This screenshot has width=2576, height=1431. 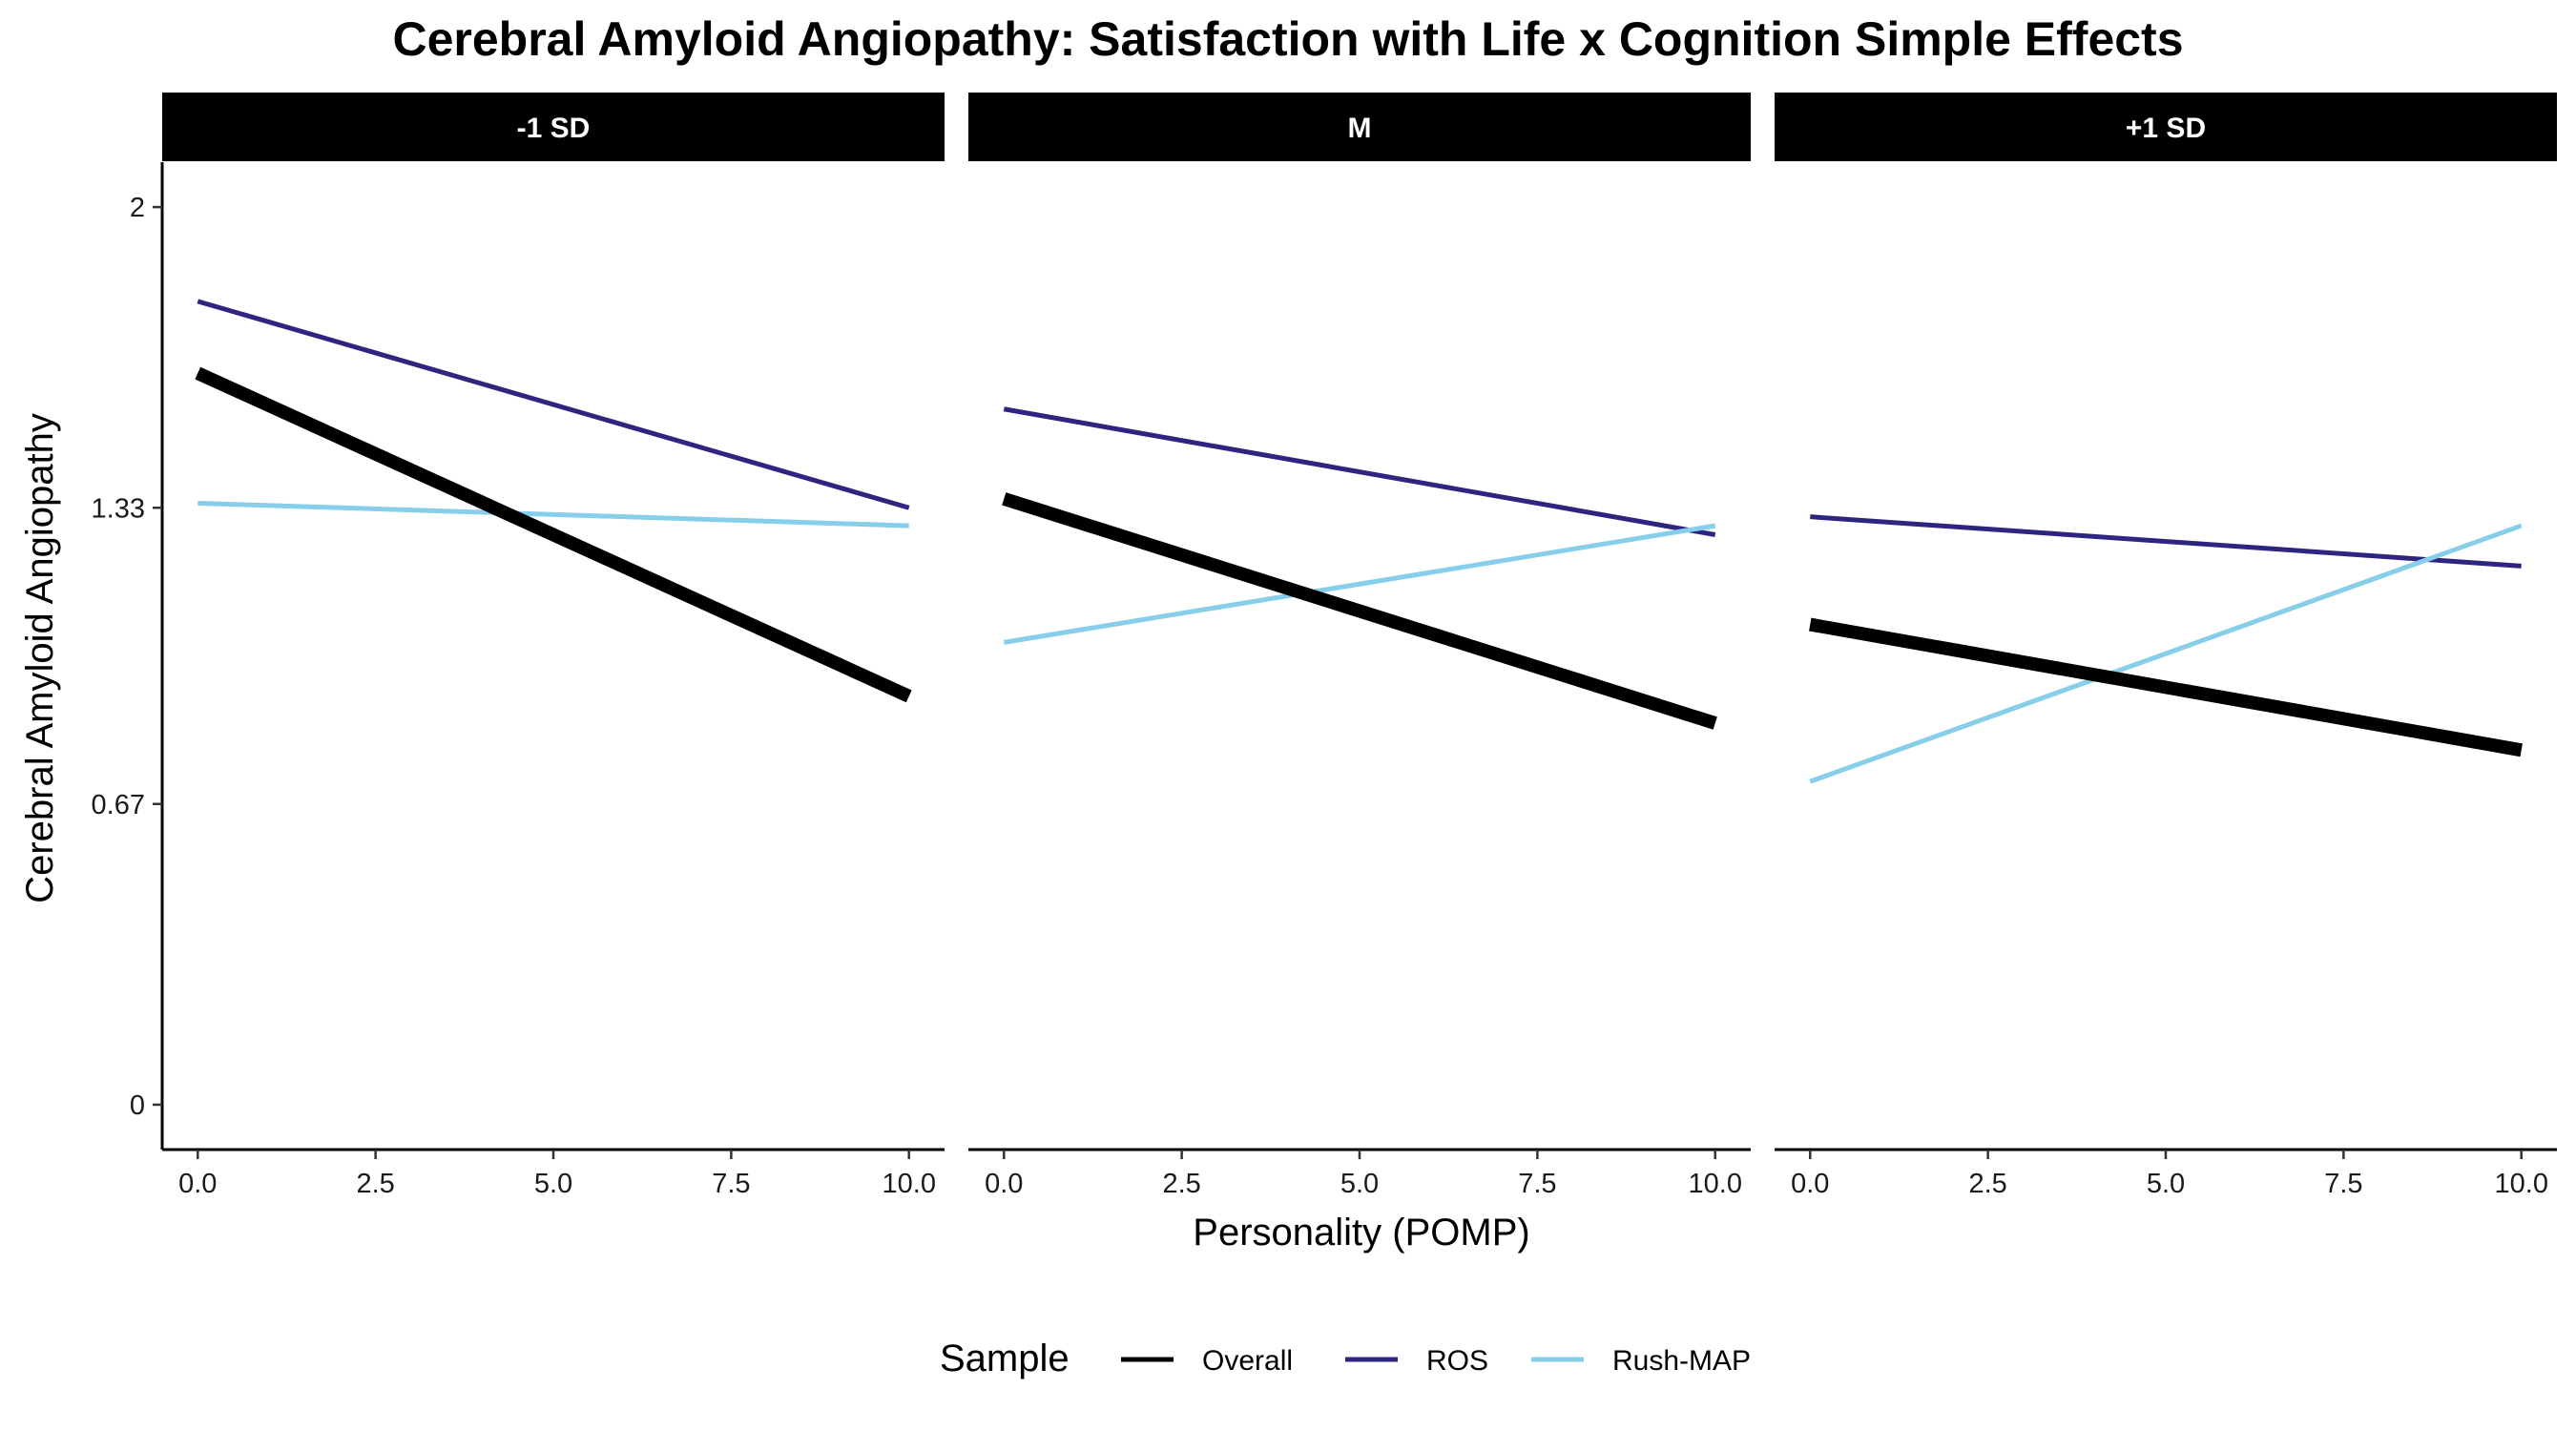 What do you see at coordinates (1247, 1361) in the screenshot?
I see `legend-label-overall: Overall` at bounding box center [1247, 1361].